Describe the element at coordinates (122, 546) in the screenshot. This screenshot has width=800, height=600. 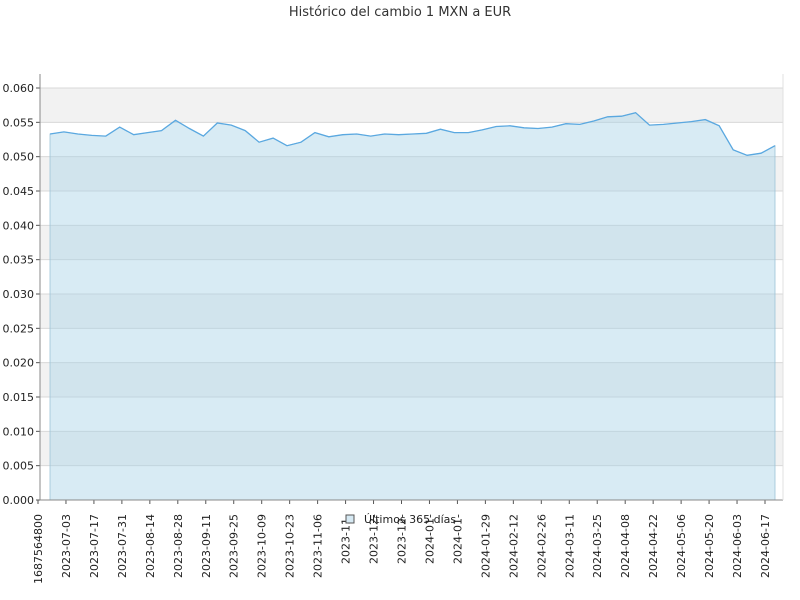
I see `x-tick-label: 2023-07-31` at that location.